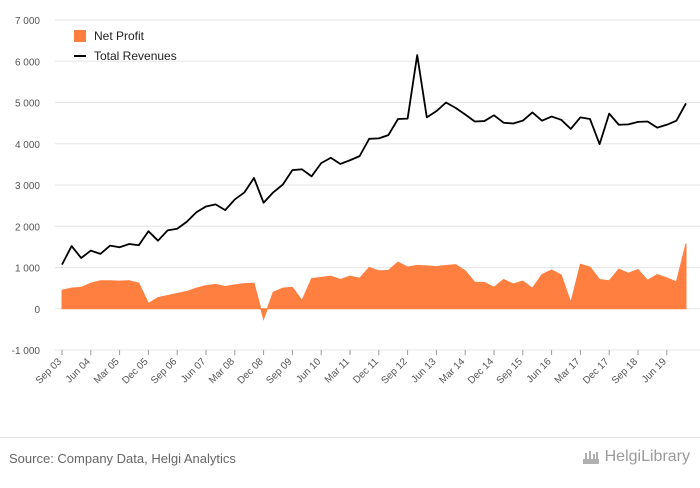 The image size is (700, 488). What do you see at coordinates (510, 371) in the screenshot?
I see `x-tick-label: Sep 15` at bounding box center [510, 371].